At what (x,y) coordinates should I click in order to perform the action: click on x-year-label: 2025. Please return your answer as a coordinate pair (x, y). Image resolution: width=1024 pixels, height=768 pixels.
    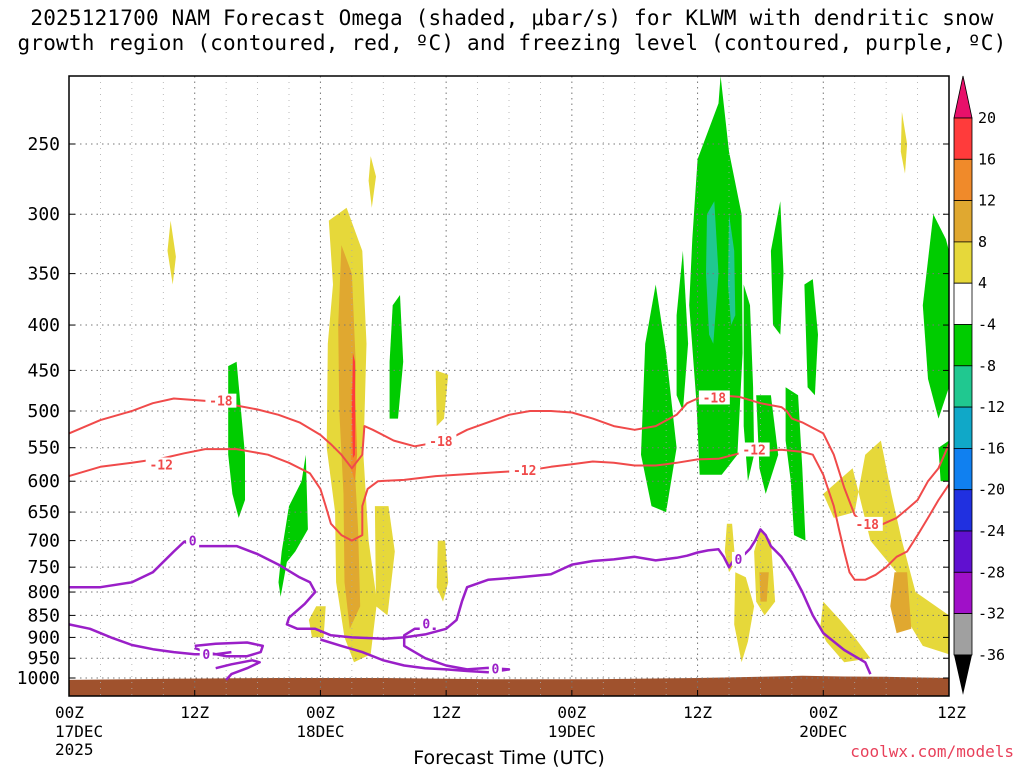
    Looking at the image, I should click on (74, 749).